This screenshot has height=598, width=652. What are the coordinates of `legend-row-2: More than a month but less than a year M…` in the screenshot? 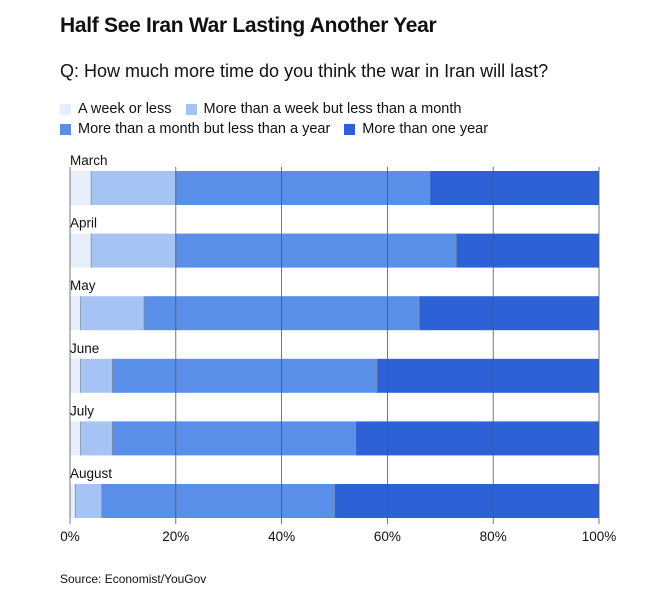 It's located at (281, 129).